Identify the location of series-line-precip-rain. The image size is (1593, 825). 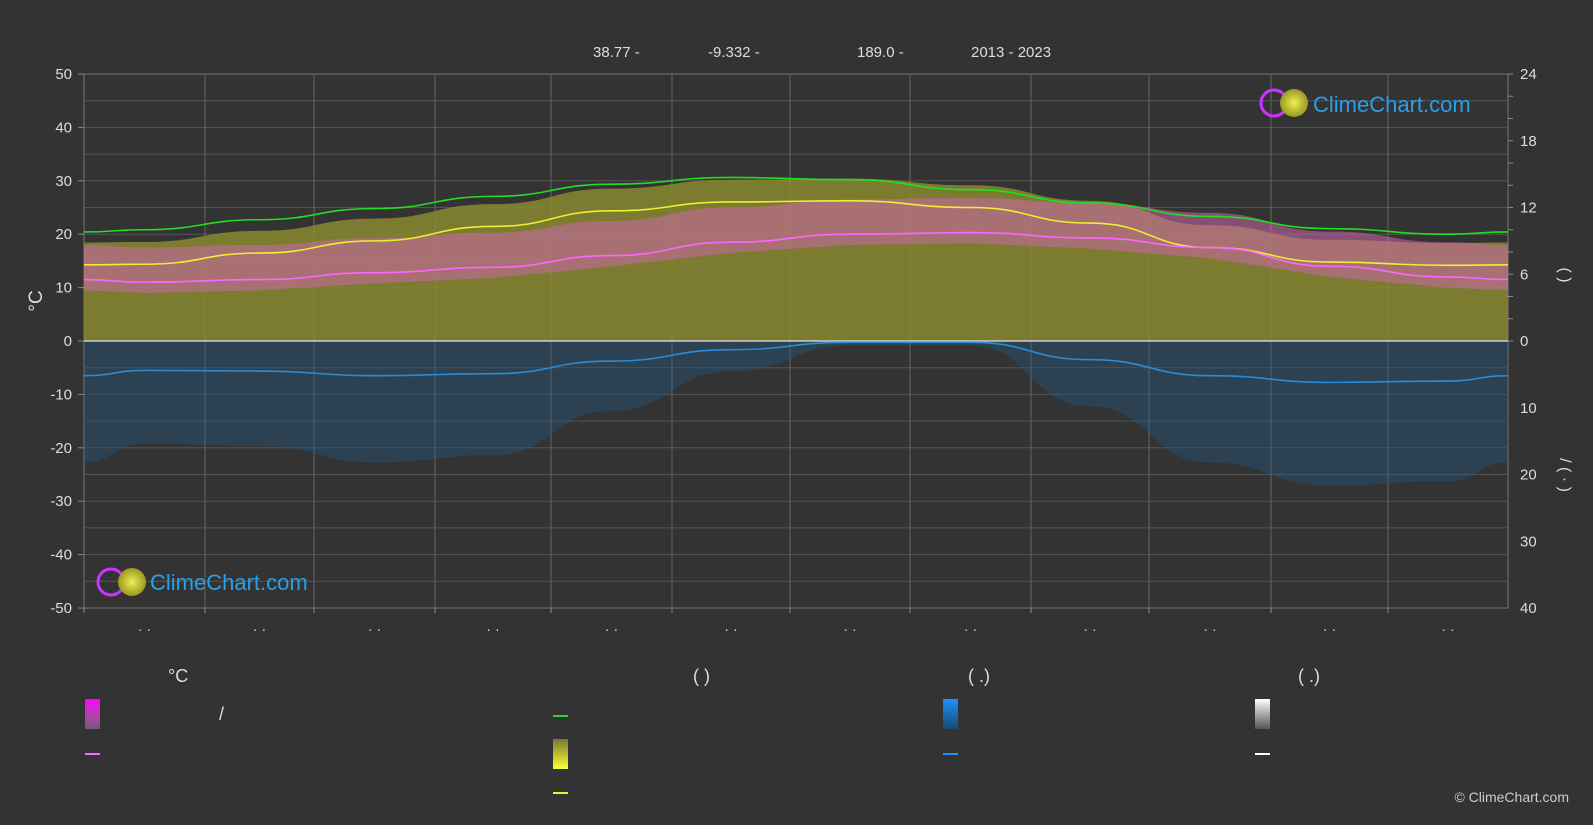
(796, 362).